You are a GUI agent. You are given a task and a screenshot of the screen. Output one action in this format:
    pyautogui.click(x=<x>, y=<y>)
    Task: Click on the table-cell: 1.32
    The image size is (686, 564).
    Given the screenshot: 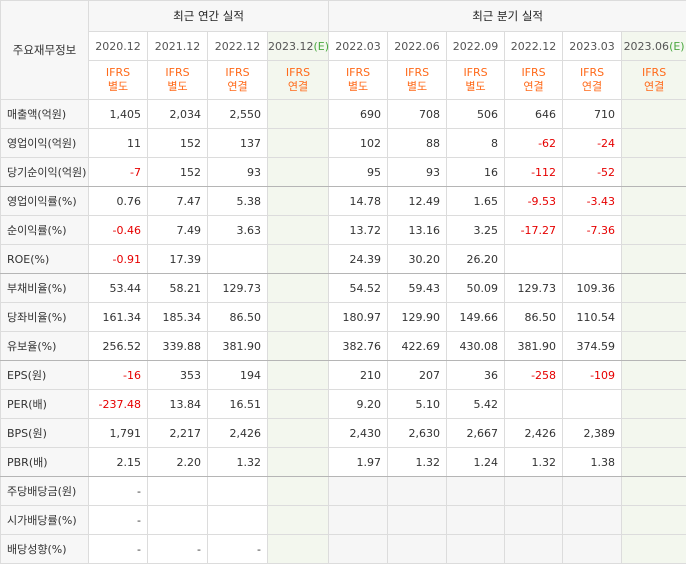 What is the action you would take?
    pyautogui.click(x=417, y=462)
    